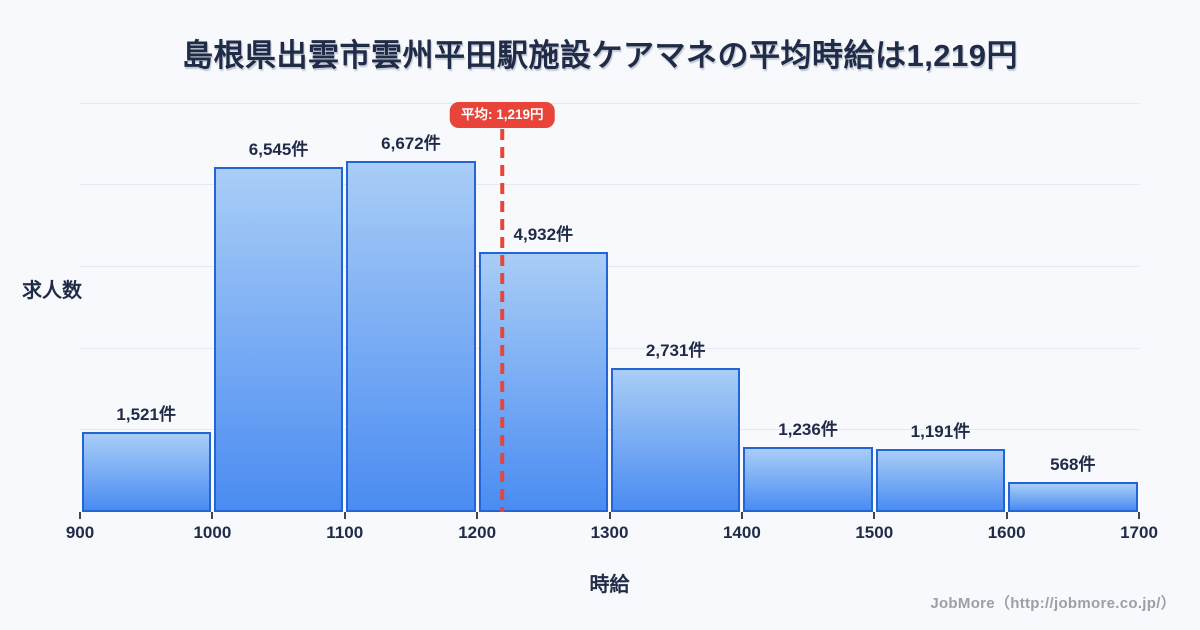 The width and height of the screenshot is (1200, 630). I want to click on bar-value-label: 1,236件, so click(808, 429).